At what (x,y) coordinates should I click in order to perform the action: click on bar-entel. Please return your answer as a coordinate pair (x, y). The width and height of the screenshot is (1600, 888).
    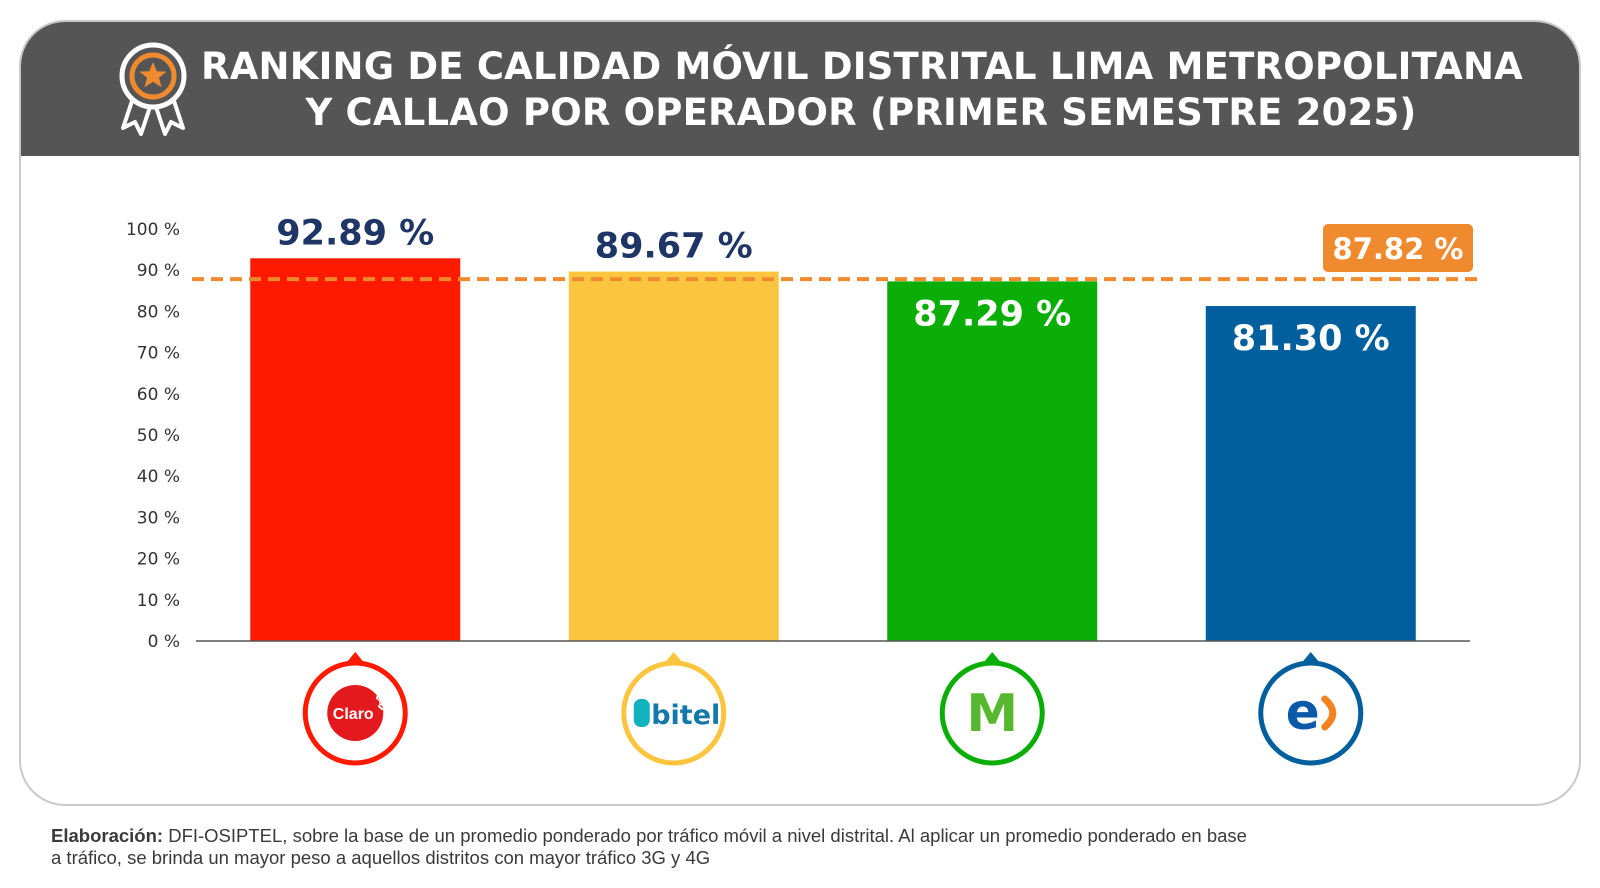
    Looking at the image, I should click on (1310, 473).